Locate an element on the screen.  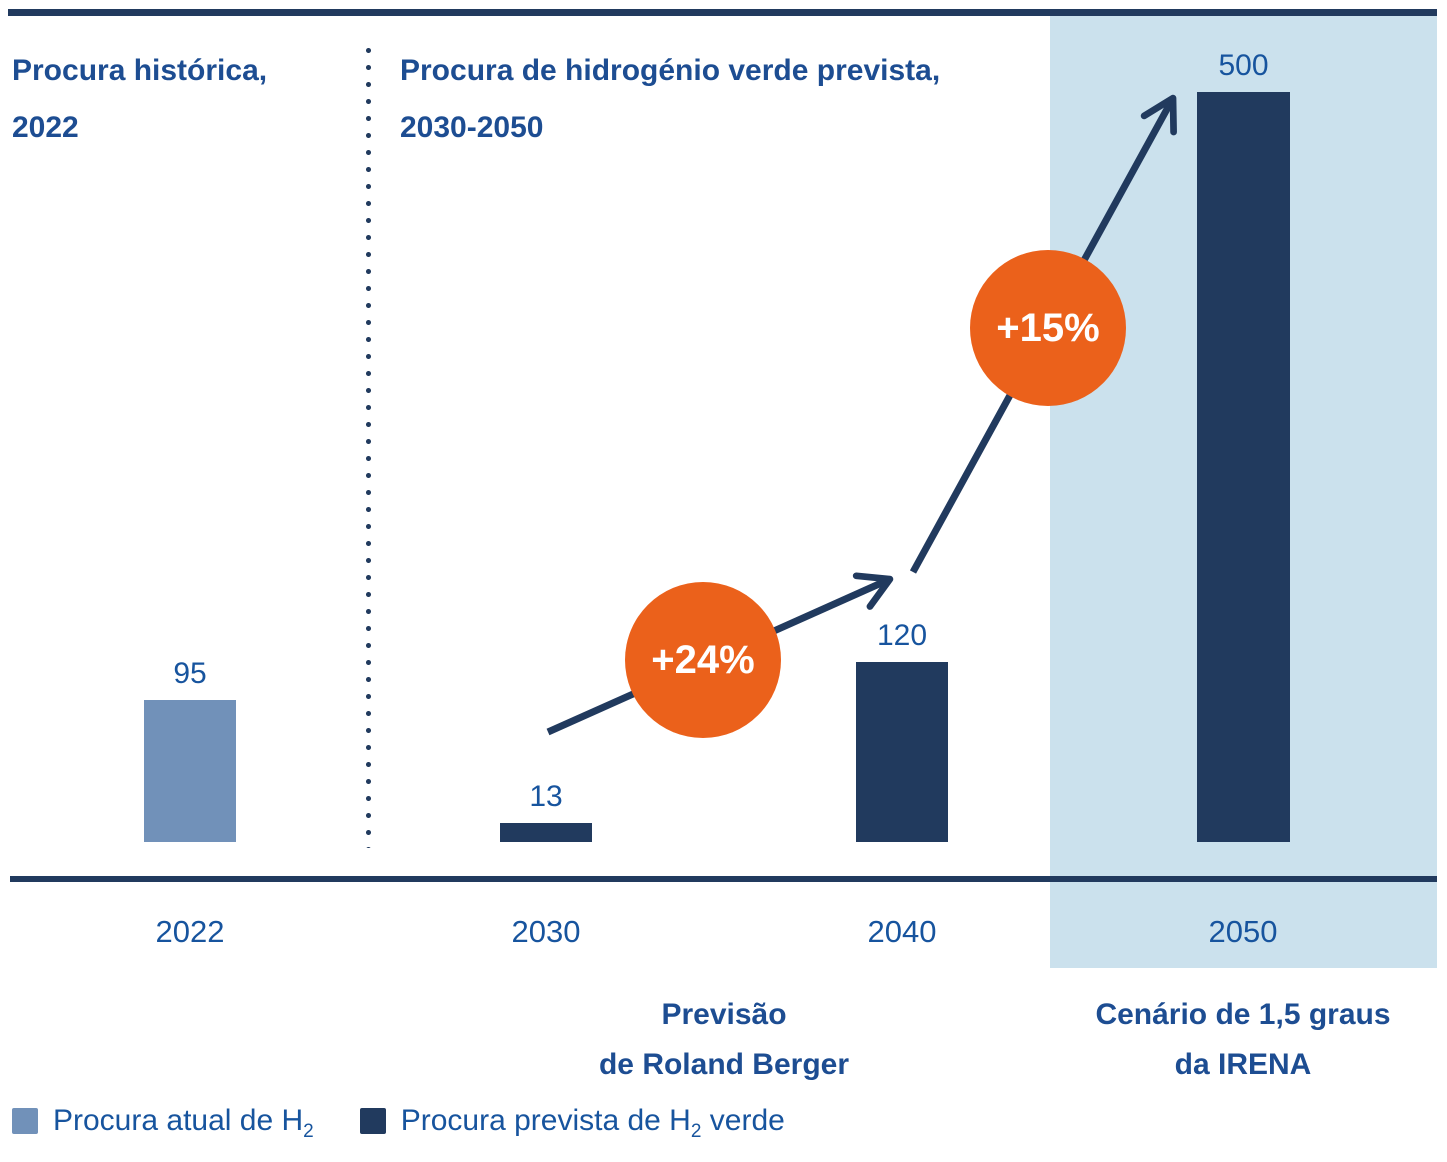
roland-berger-label-line2: de Roland Berger is located at coordinates (724, 1064).